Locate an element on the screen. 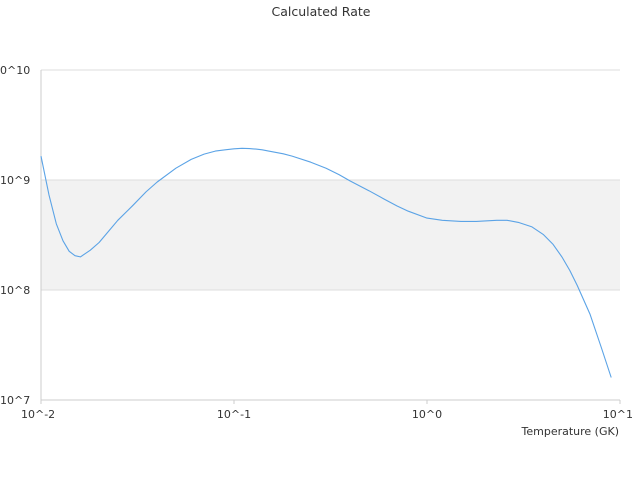  y-tick-label: 10^8 is located at coordinates (15, 290).